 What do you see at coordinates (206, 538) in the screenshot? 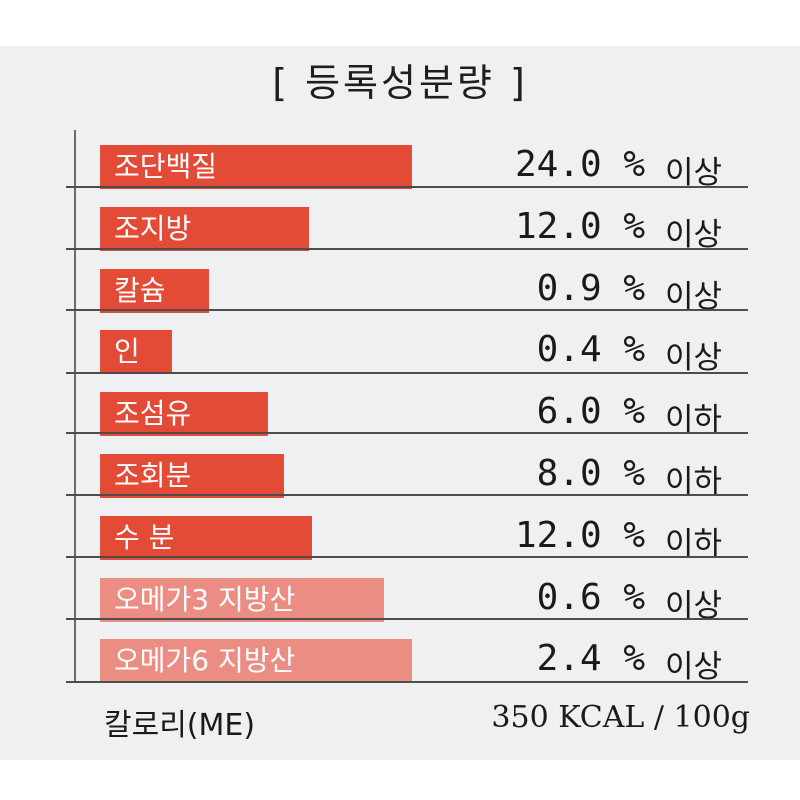
I see `nutrient-label: 수 분` at bounding box center [206, 538].